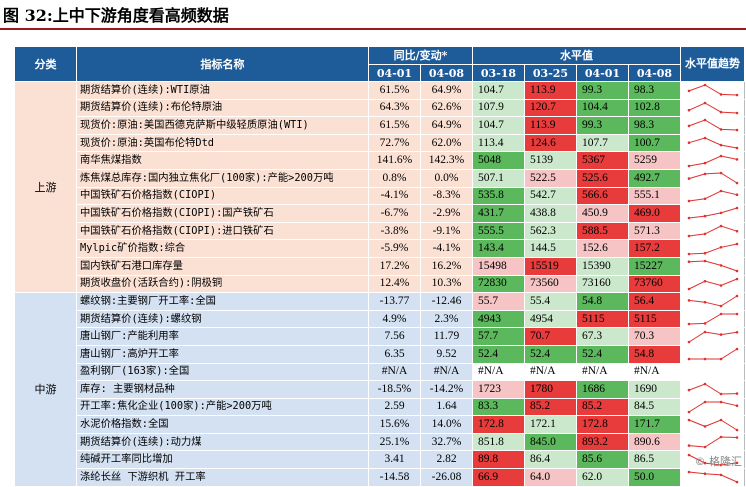 The height and width of the screenshot is (487, 746). I want to click on yoy-value: -6.7%, so click(395, 214).